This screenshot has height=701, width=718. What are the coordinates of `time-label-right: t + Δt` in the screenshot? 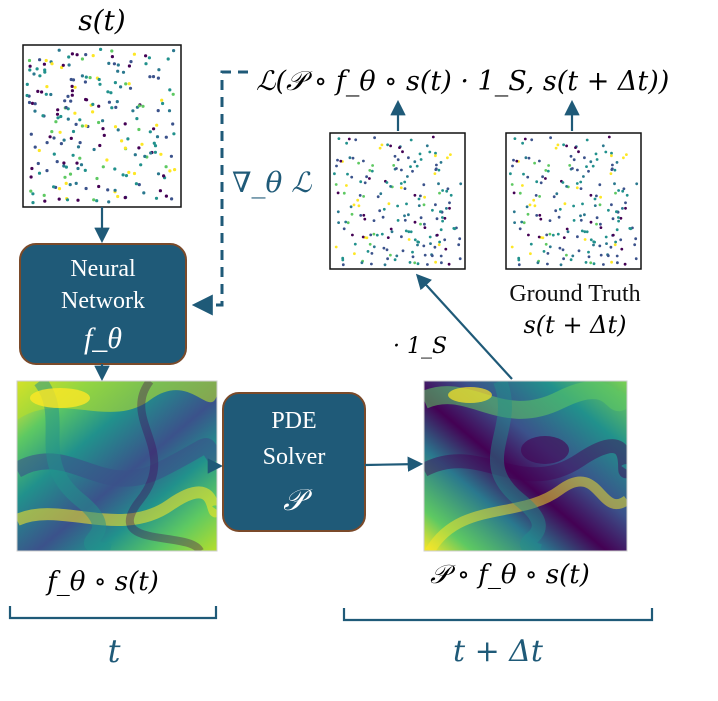 It's located at (498, 651).